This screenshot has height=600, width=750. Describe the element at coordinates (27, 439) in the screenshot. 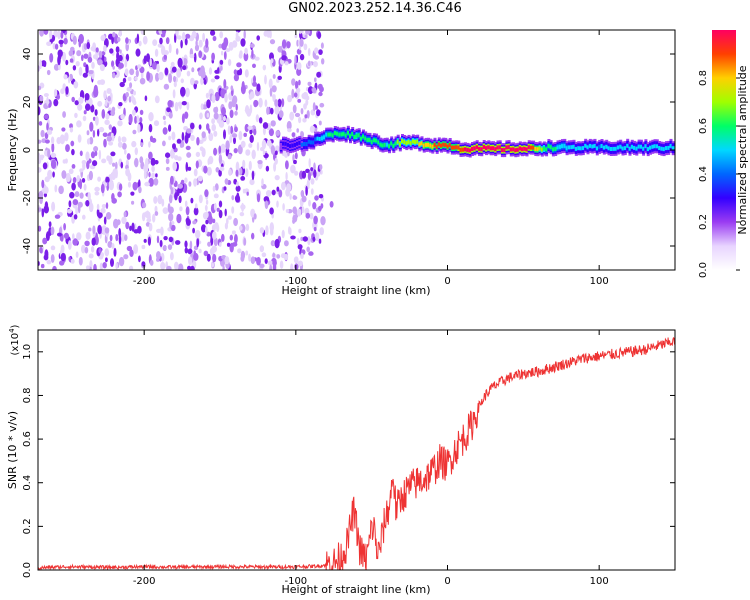

I see `snr-y-tick-label-3: 0.6` at that location.